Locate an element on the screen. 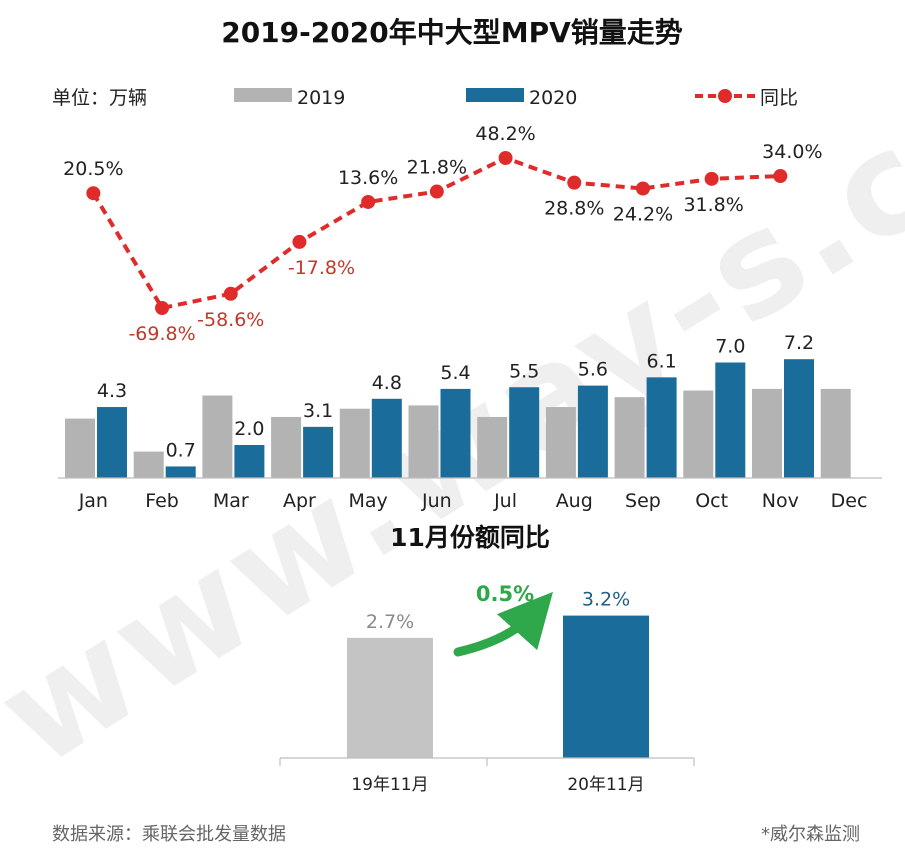 This screenshot has height=862, width=905. legend-marker-yoy is located at coordinates (725, 96).